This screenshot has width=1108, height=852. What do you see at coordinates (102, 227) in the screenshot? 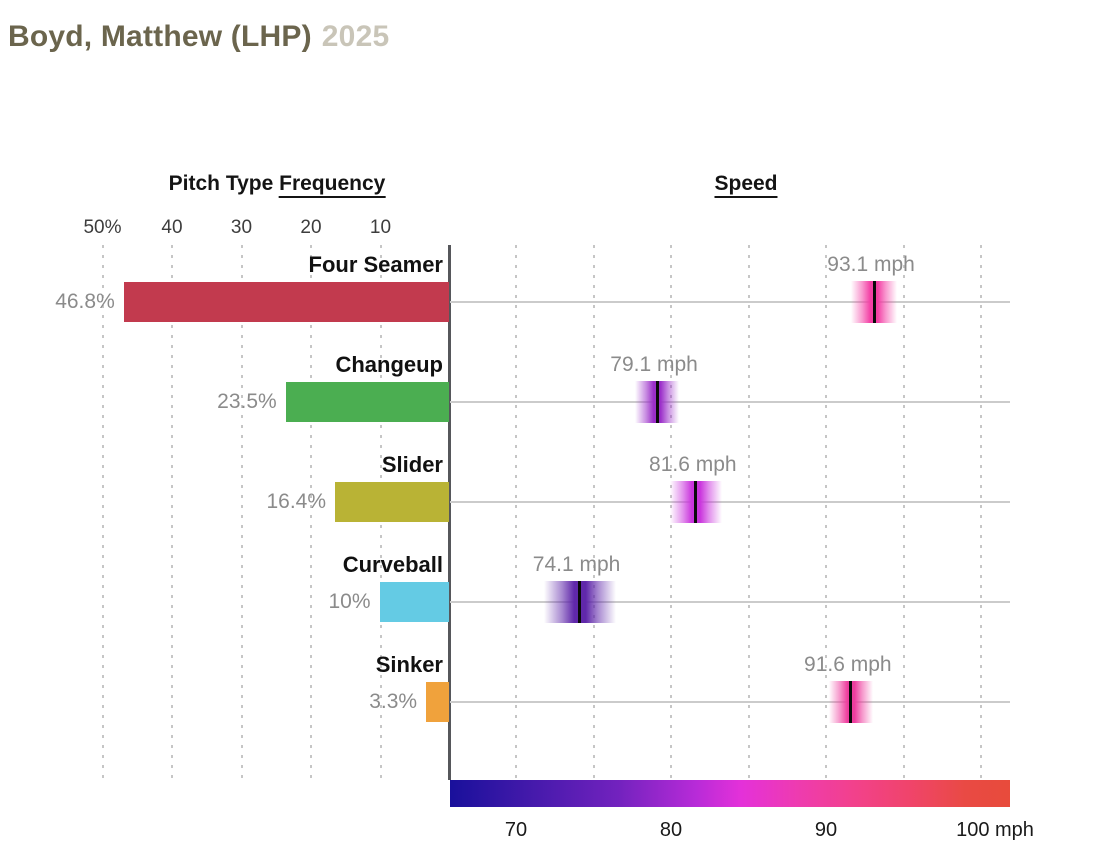
I see `frequency-axis-tick: 50%` at bounding box center [102, 227].